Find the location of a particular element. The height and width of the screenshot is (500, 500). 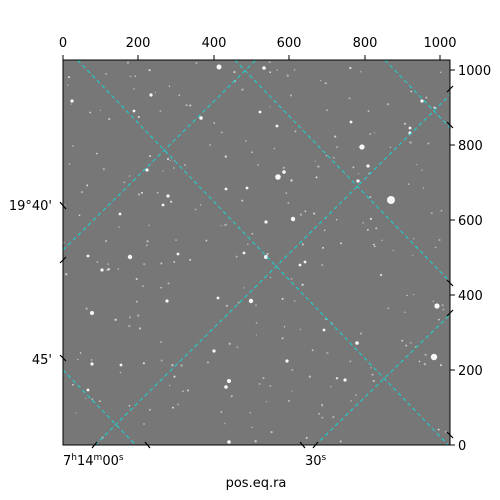

right-tick-label: 800 is located at coordinates (470, 146).